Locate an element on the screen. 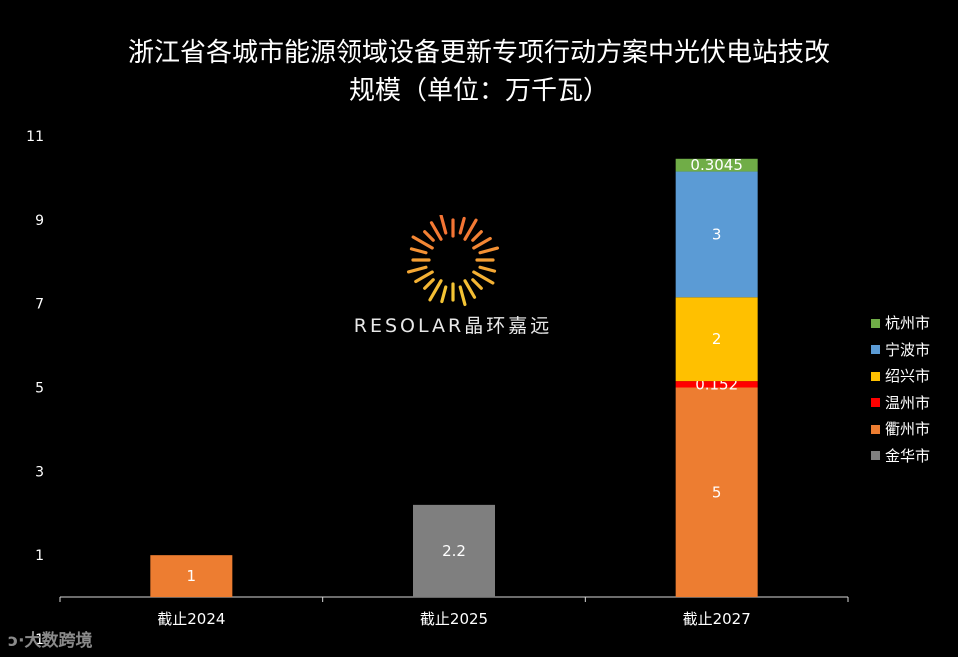 Image resolution: width=958 pixels, height=657 pixels. legend-label: 金华市 is located at coordinates (908, 455).